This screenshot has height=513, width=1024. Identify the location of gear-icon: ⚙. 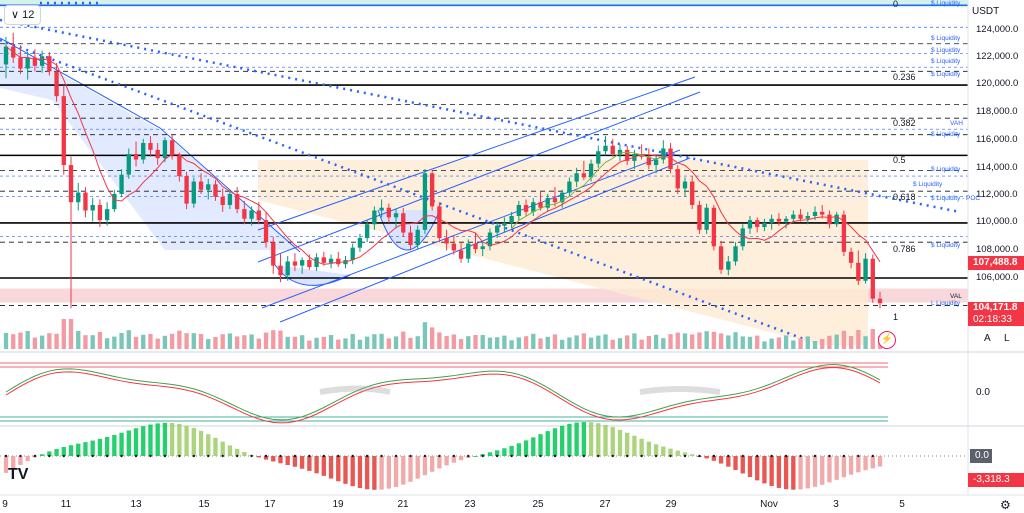
(1005, 505).